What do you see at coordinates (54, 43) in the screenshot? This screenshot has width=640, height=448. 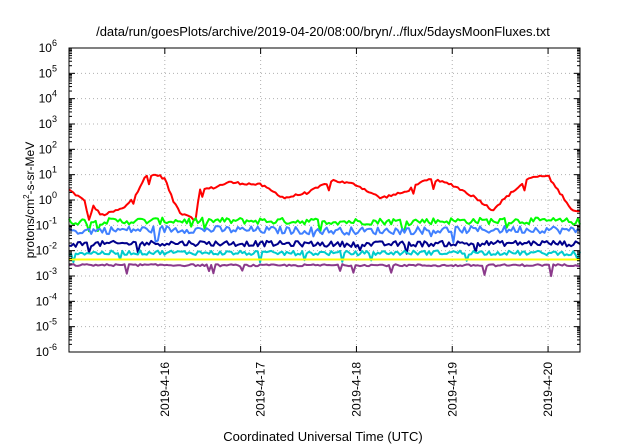 I see `y-tick-exponent: 6` at bounding box center [54, 43].